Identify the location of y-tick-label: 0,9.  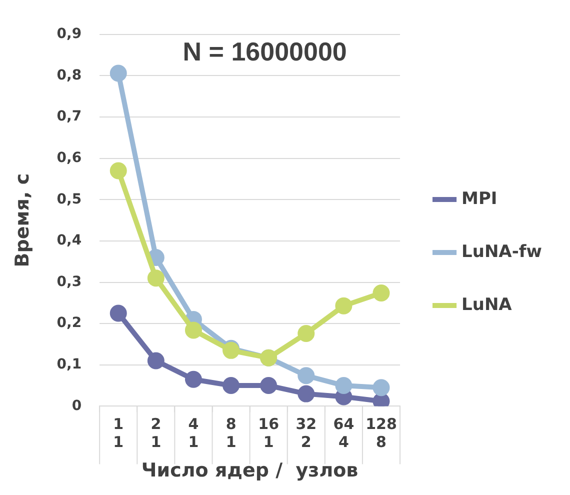
(69, 34).